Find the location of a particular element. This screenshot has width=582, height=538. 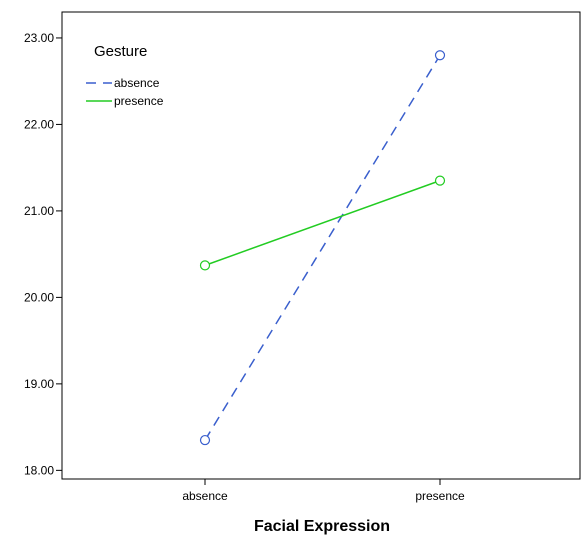

data-point-absence-presence is located at coordinates (440, 55).